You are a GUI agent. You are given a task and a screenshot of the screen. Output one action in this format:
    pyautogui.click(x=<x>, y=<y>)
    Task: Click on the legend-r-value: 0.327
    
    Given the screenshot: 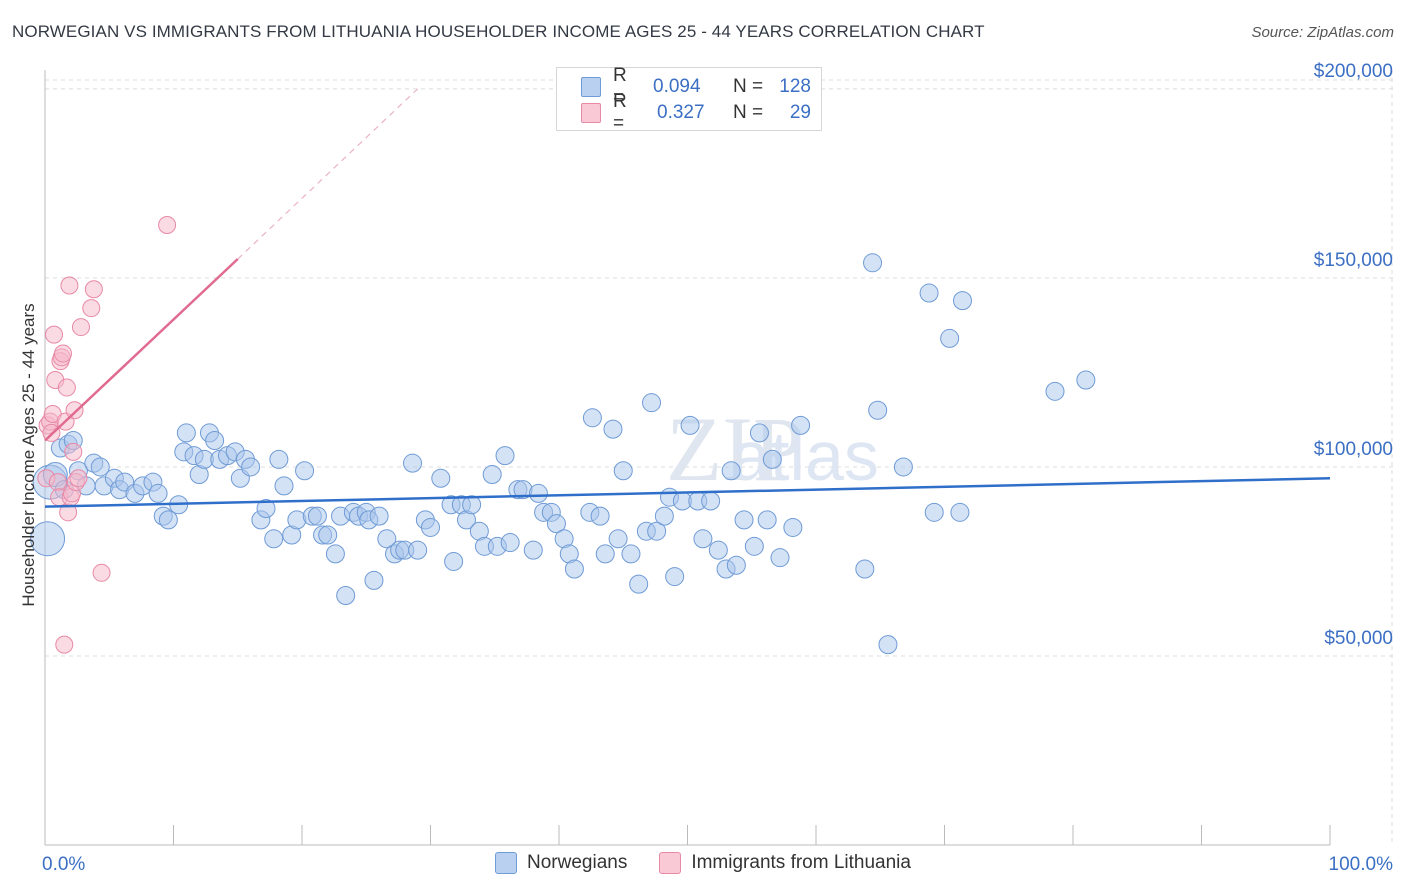 What is the action you would take?
    pyautogui.click(x=681, y=112)
    